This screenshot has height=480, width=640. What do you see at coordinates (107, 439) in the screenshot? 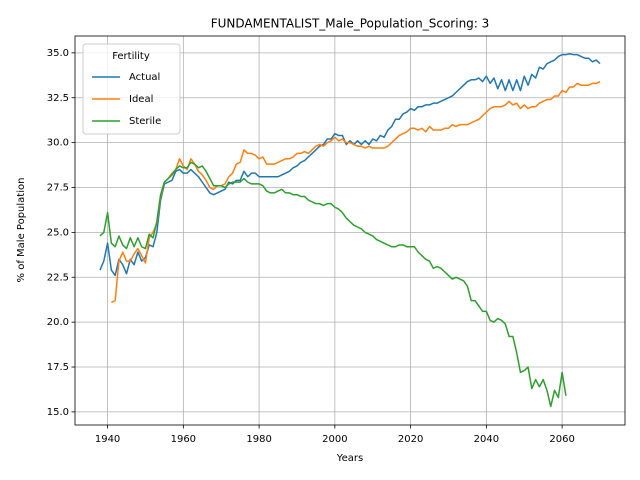
I see `x-tick-label: 1940` at bounding box center [107, 439].